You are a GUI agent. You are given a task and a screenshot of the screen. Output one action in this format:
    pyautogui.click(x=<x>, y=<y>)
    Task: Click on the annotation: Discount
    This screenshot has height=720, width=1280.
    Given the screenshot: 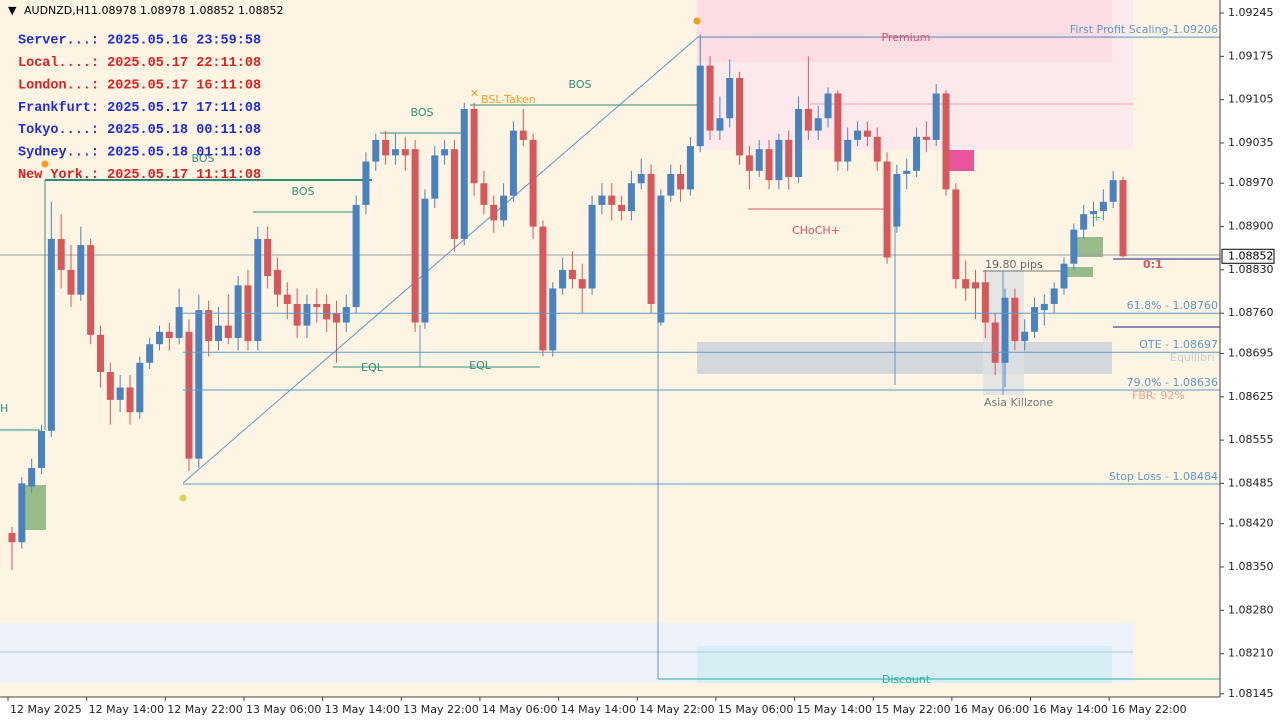 What is the action you would take?
    pyautogui.click(x=906, y=679)
    